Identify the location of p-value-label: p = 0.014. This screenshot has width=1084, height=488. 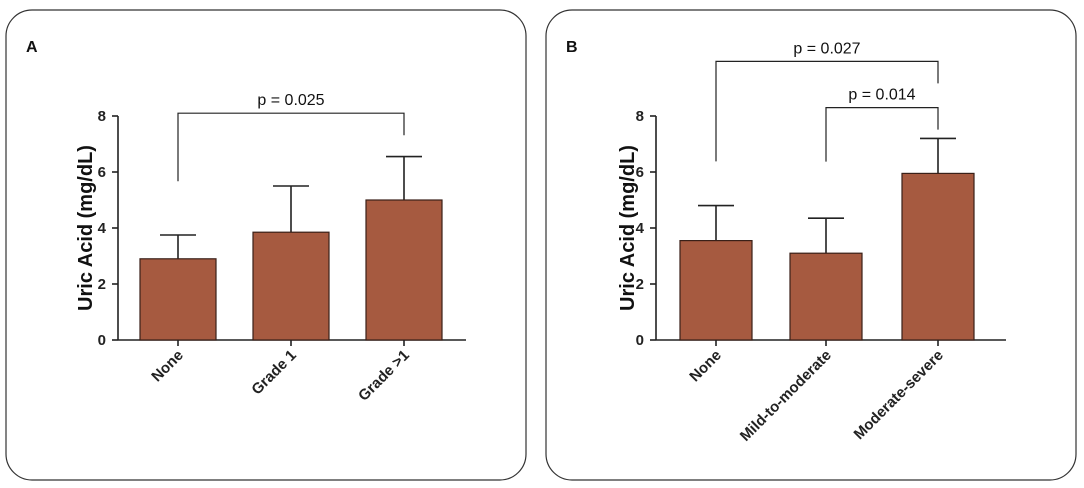
(881, 95).